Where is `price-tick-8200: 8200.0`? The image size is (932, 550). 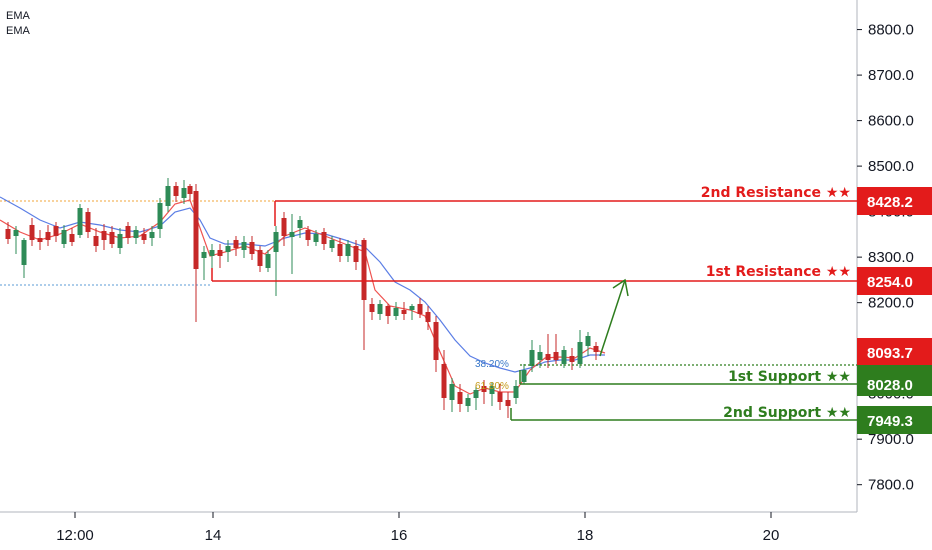
price-tick-8200: 8200.0 is located at coordinates (891, 303).